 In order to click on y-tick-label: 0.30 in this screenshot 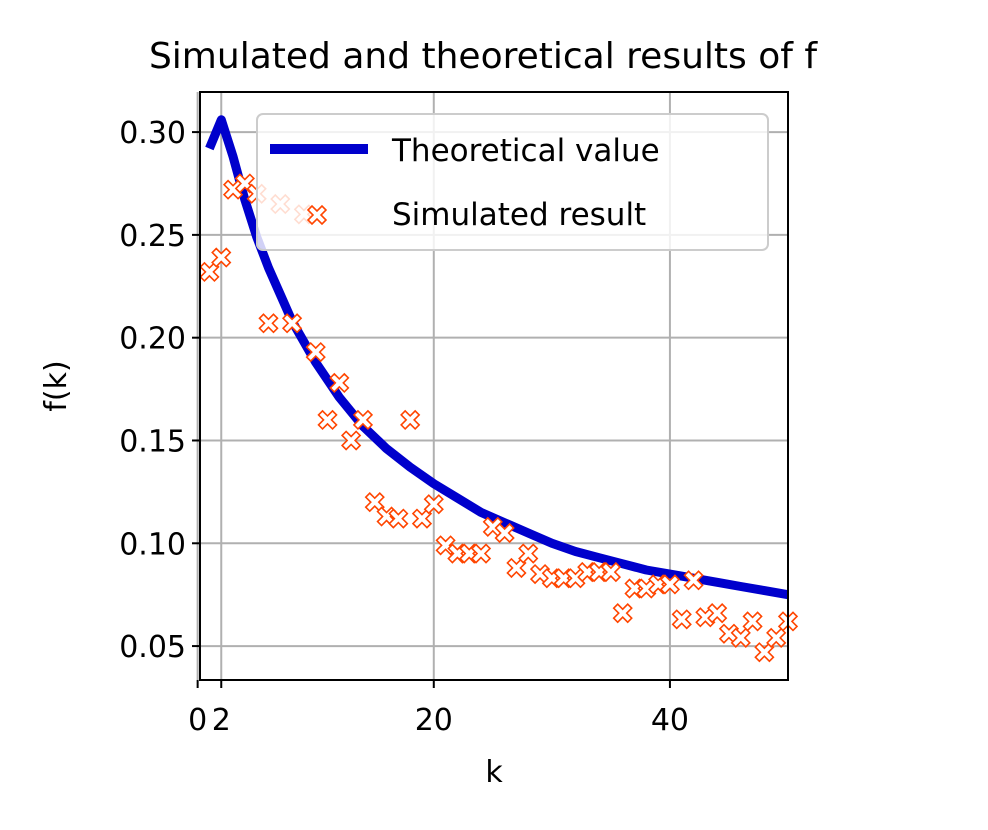, I will do `click(152, 133)`.